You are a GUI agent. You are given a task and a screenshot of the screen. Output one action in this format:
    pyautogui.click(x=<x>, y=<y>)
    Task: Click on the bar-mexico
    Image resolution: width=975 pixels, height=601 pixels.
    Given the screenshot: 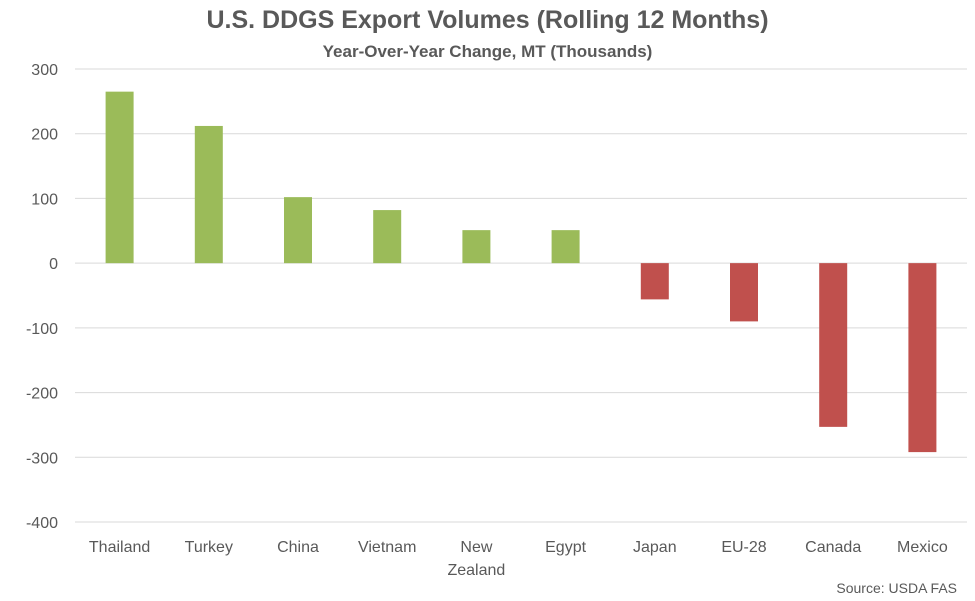 What is the action you would take?
    pyautogui.click(x=922, y=358)
    